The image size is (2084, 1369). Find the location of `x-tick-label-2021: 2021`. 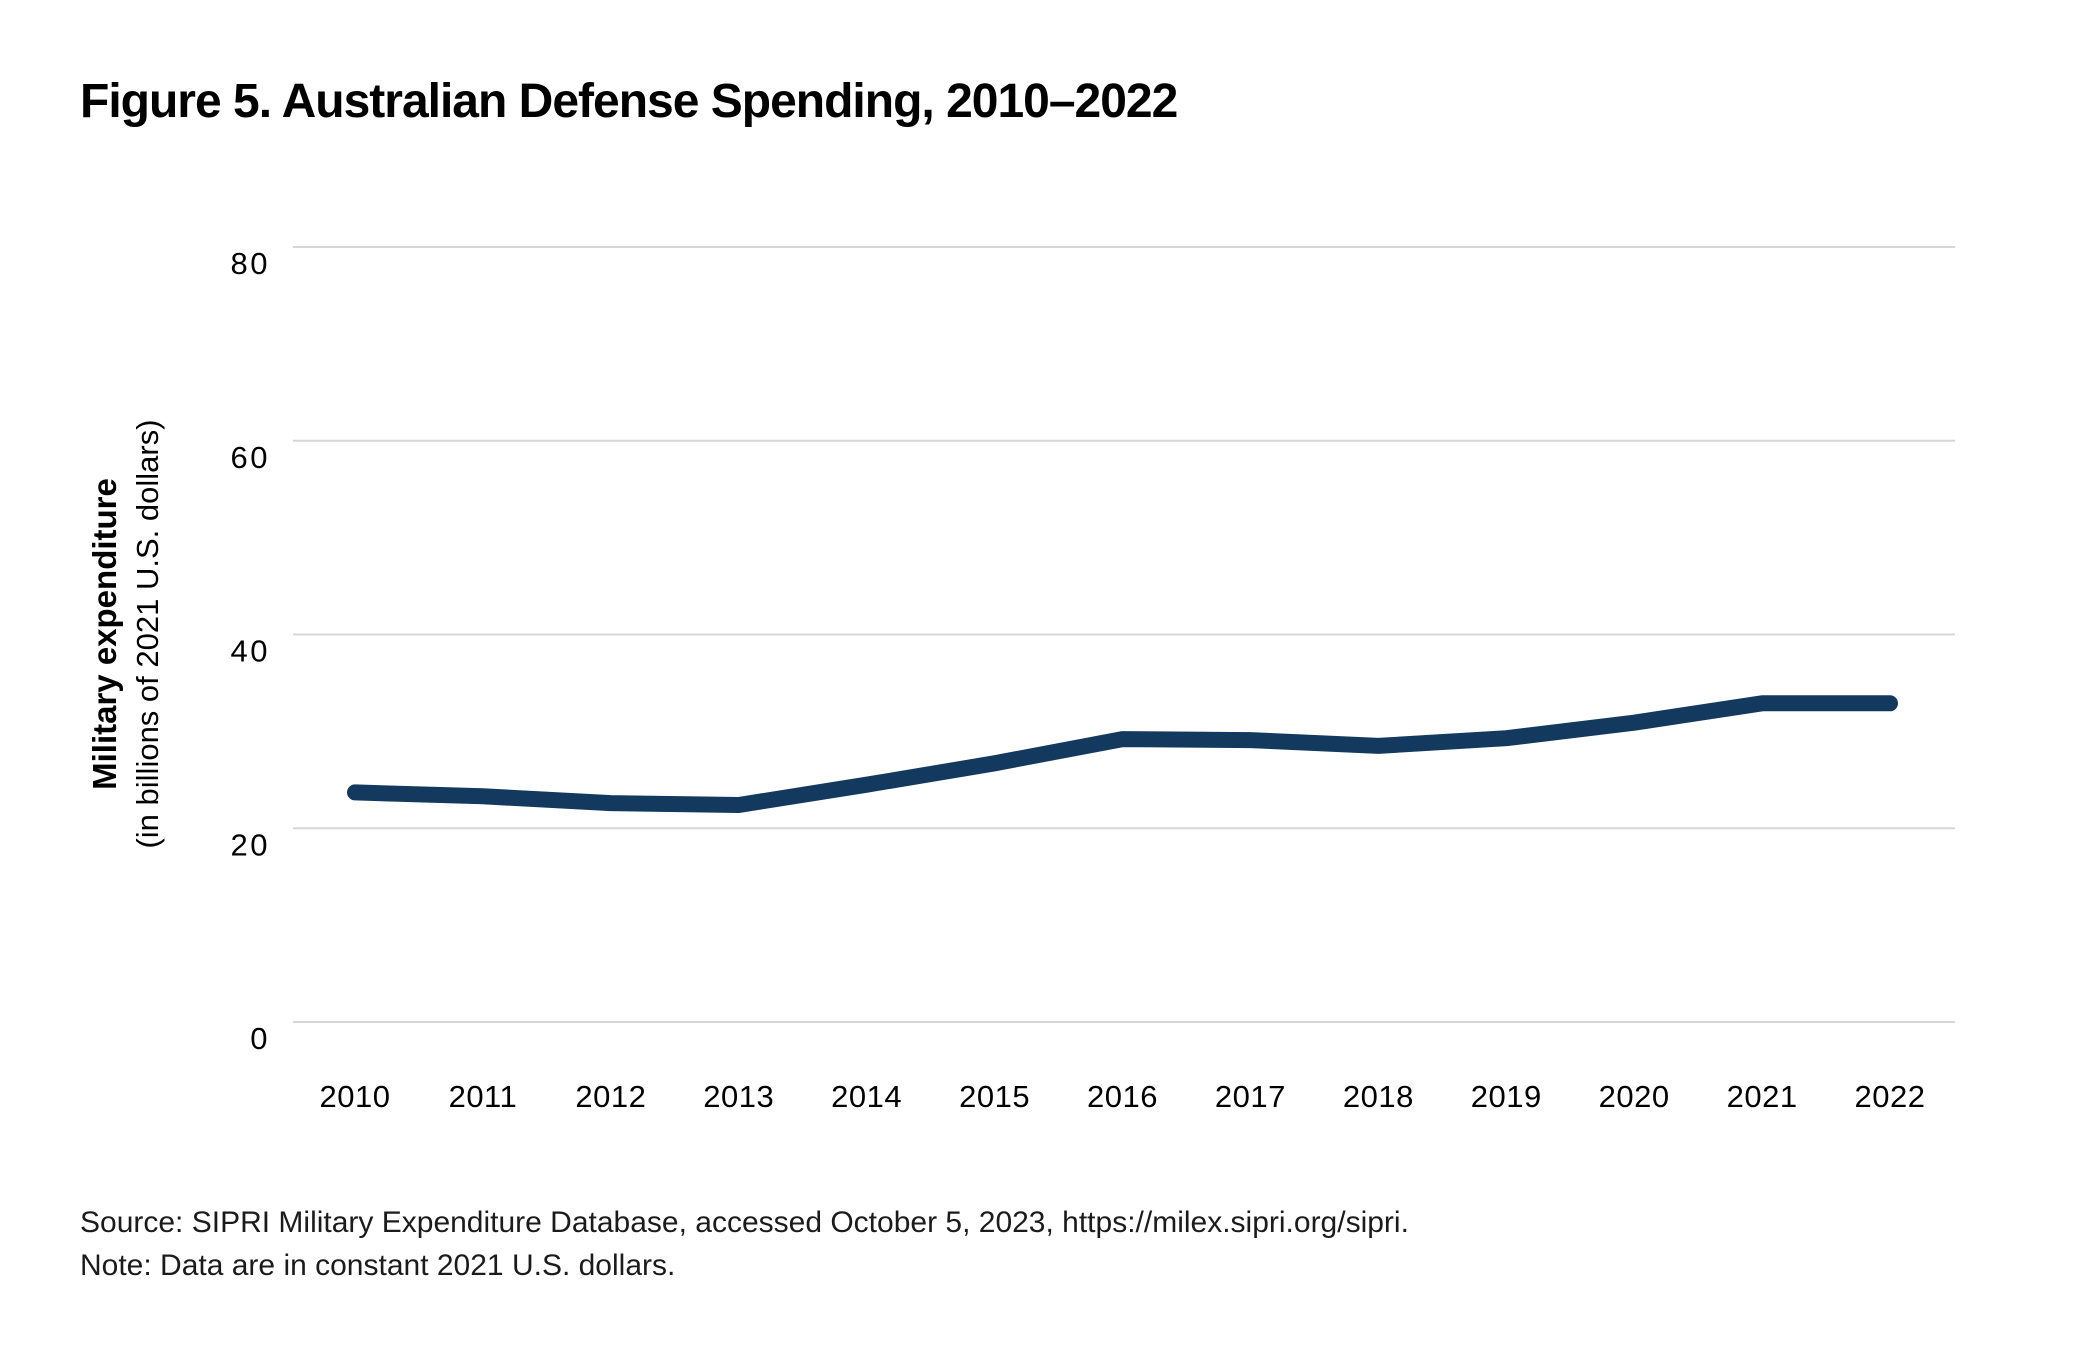

x-tick-label-2021: 2021 is located at coordinates (1762, 1096).